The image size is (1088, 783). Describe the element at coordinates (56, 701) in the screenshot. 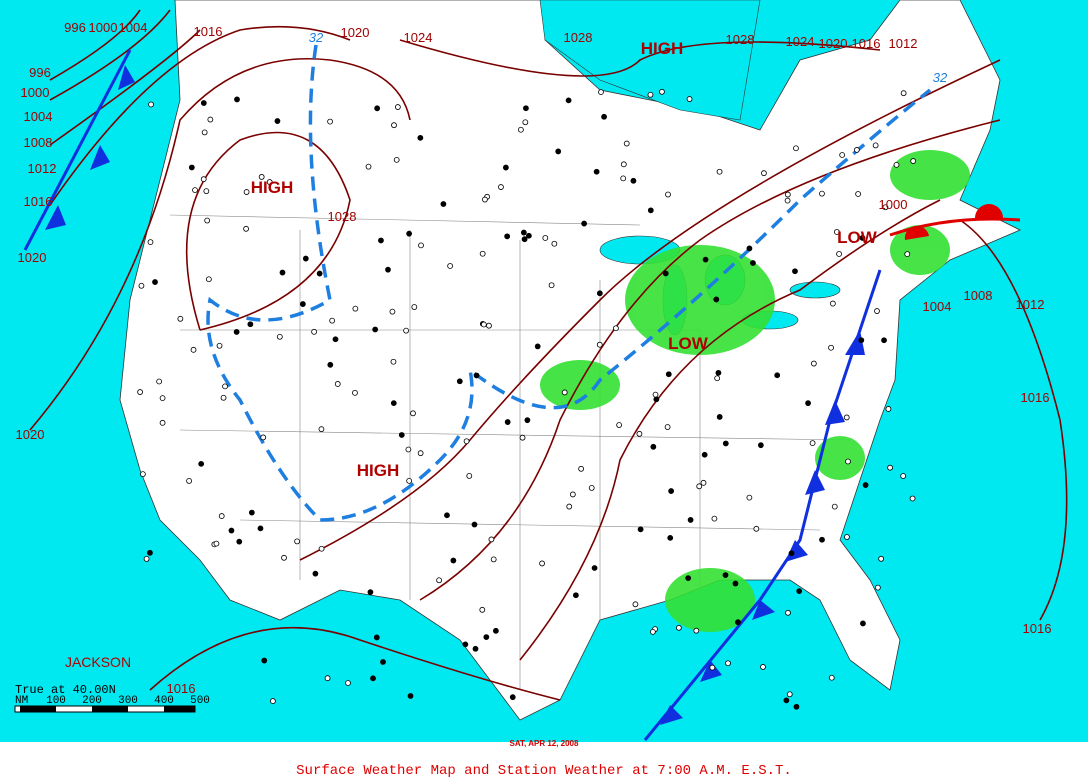

I see `scale-tick: 100` at that location.